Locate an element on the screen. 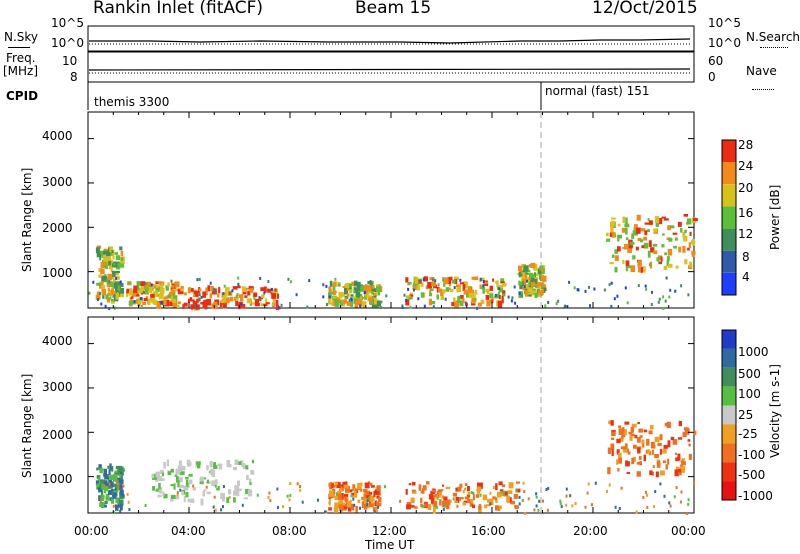 The width and height of the screenshot is (800, 554). freq-trace is located at coordinates (389, 69).